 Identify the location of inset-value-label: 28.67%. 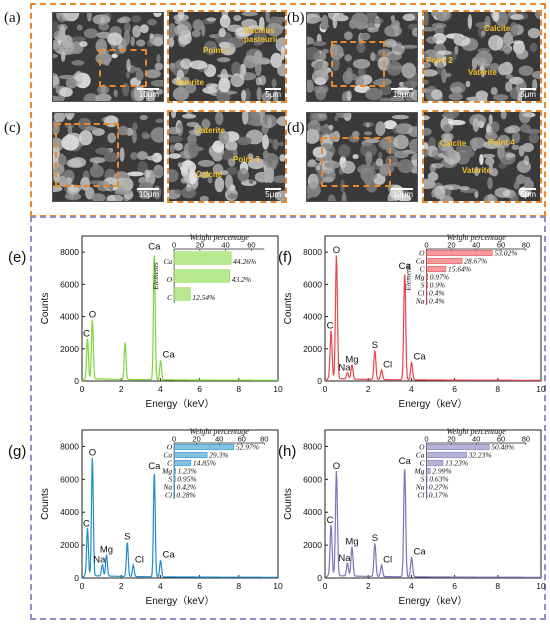
(475, 260).